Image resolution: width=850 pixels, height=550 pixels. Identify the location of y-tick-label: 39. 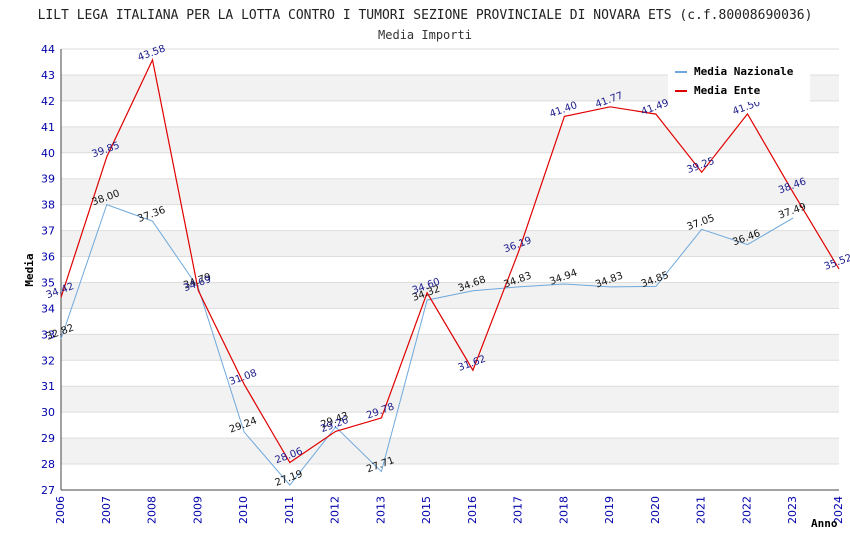
(48, 179).